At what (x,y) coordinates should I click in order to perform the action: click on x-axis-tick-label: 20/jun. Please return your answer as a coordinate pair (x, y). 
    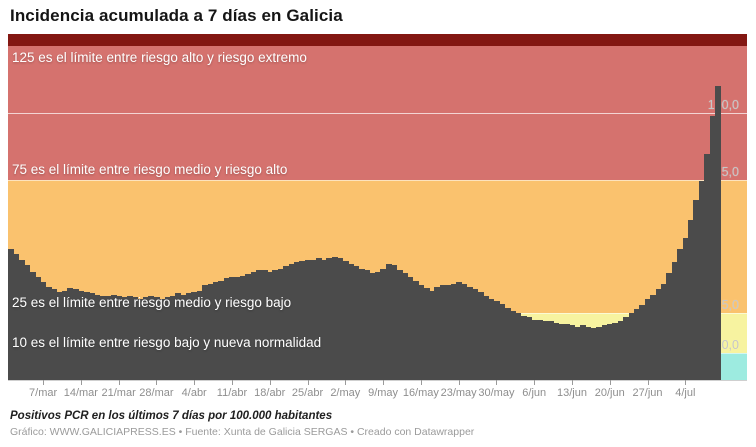
    Looking at the image, I should click on (609, 393).